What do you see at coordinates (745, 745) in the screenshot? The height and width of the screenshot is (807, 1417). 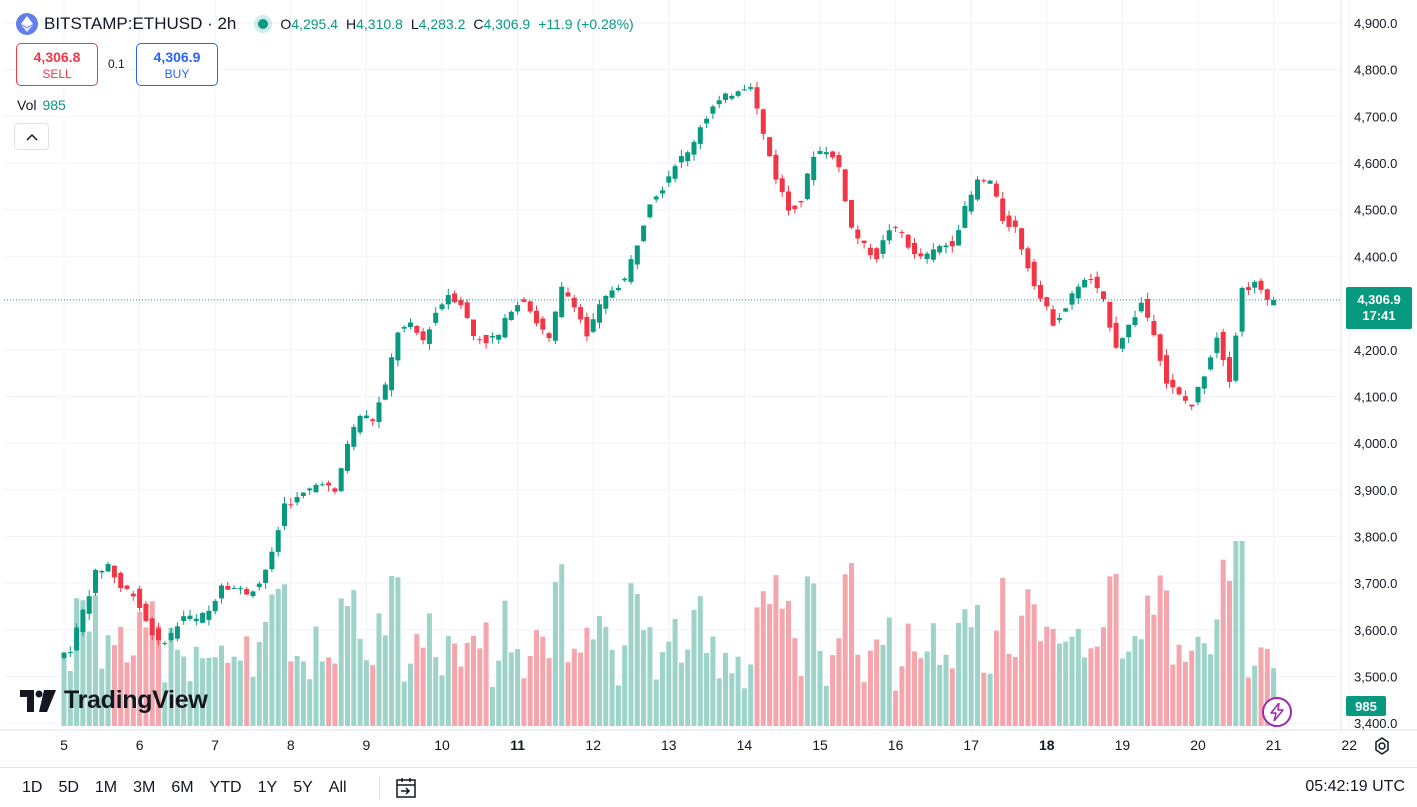 I see `time-tick-label: 14` at bounding box center [745, 745].